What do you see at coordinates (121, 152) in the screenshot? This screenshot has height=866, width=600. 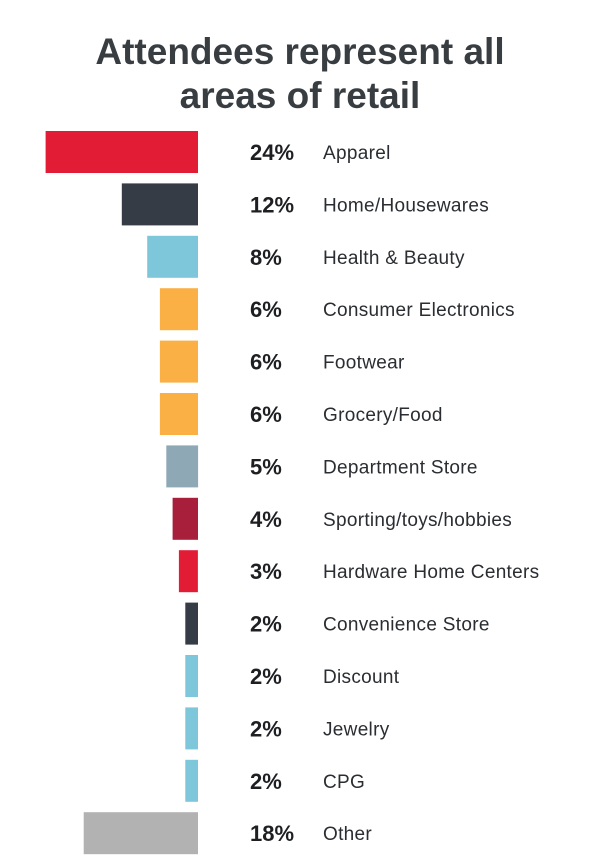 I see `bar-apparel` at bounding box center [121, 152].